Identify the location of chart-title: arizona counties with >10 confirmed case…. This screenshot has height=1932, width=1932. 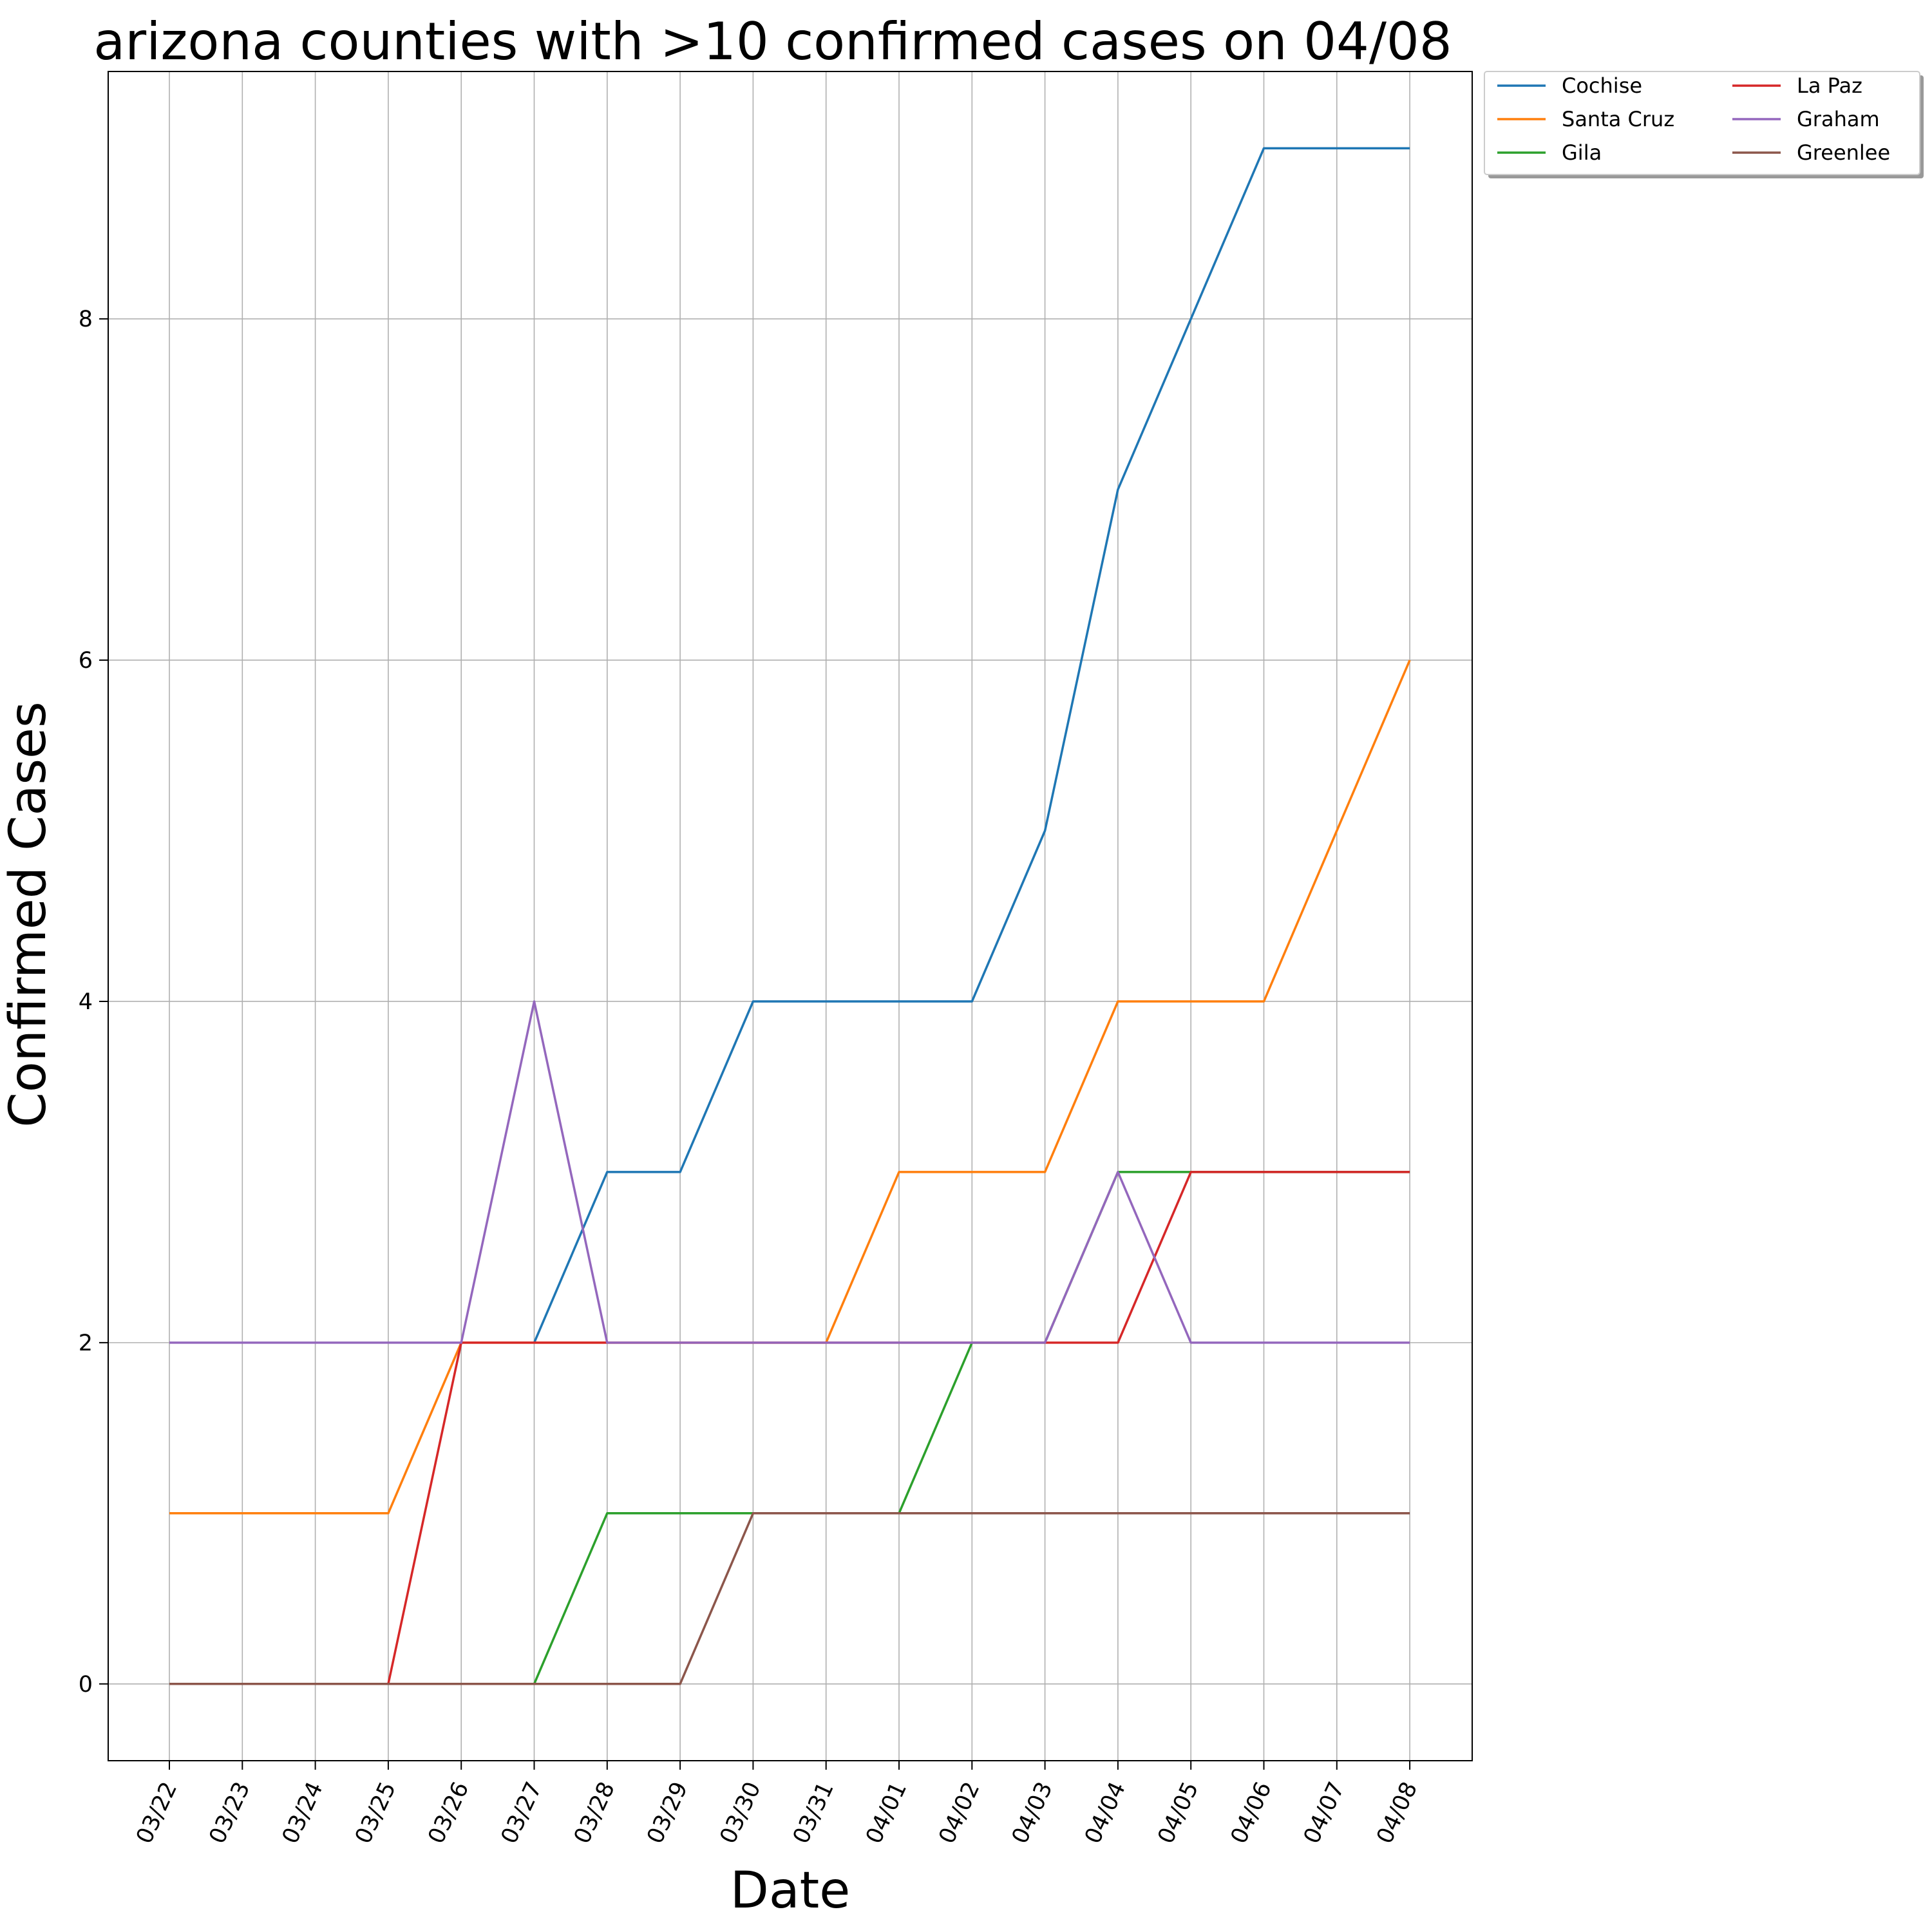
(773, 42).